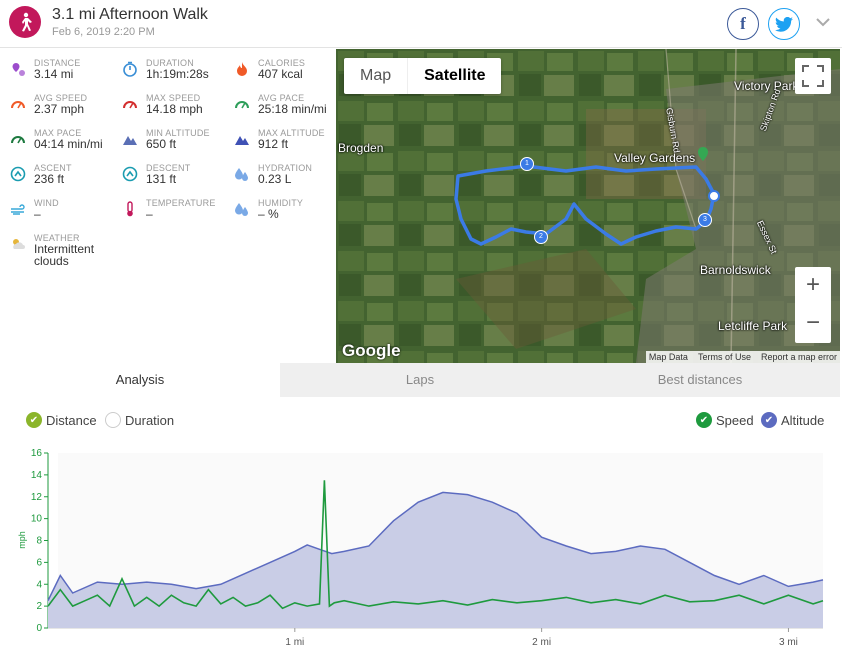 This screenshot has height=654, width=842. I want to click on mountain-icon, so click(242, 140).